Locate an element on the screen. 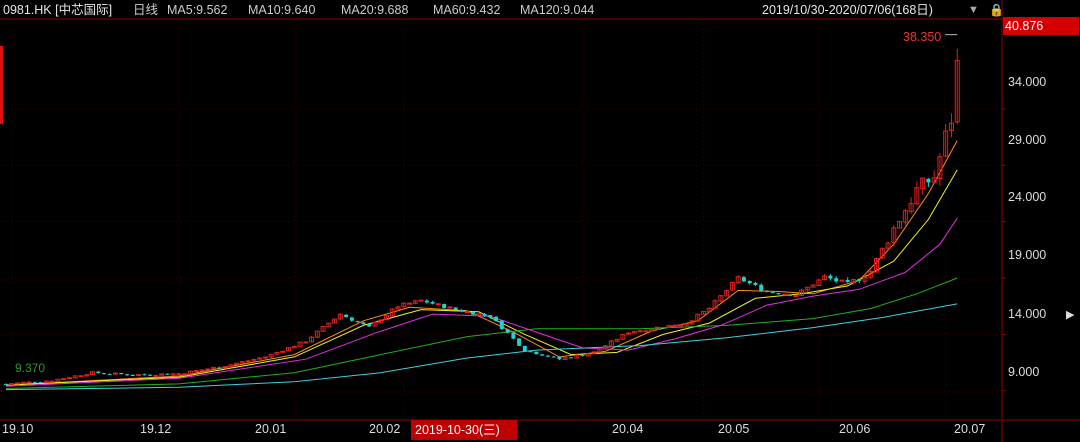 The height and width of the screenshot is (442, 1080). date-tick: 20.02 is located at coordinates (385, 429).